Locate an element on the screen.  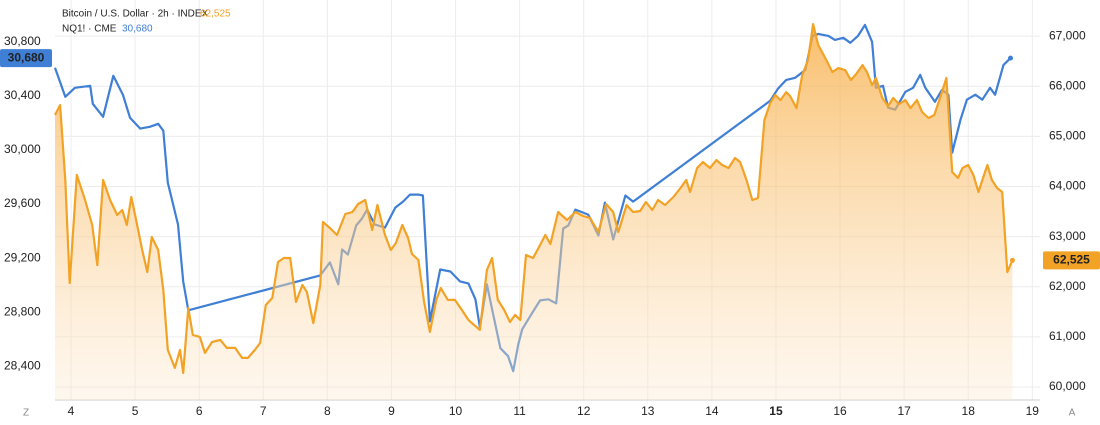
x-tick-label: 10 is located at coordinates (456, 411).